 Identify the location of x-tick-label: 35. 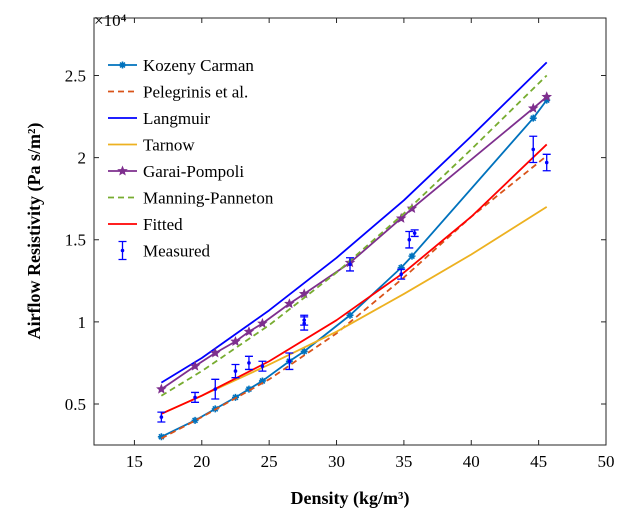
(403, 461).